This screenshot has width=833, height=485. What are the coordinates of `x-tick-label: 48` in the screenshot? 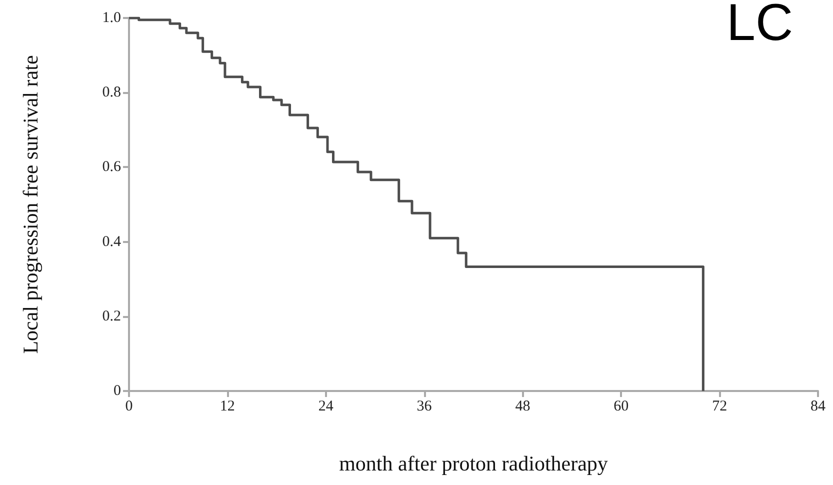 It's located at (522, 406).